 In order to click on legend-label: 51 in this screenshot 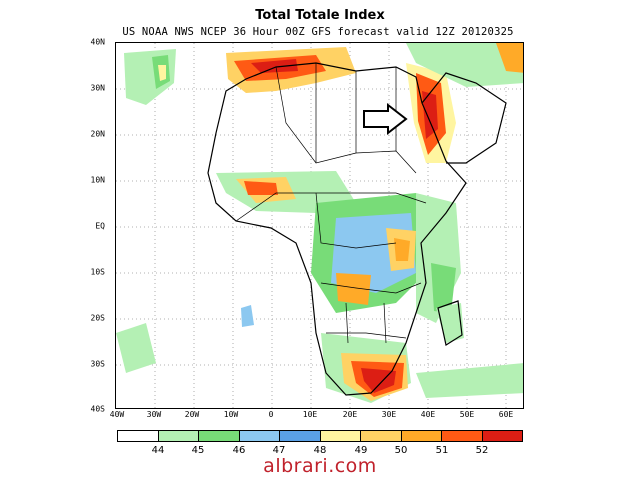, I will do `click(442, 450)`.